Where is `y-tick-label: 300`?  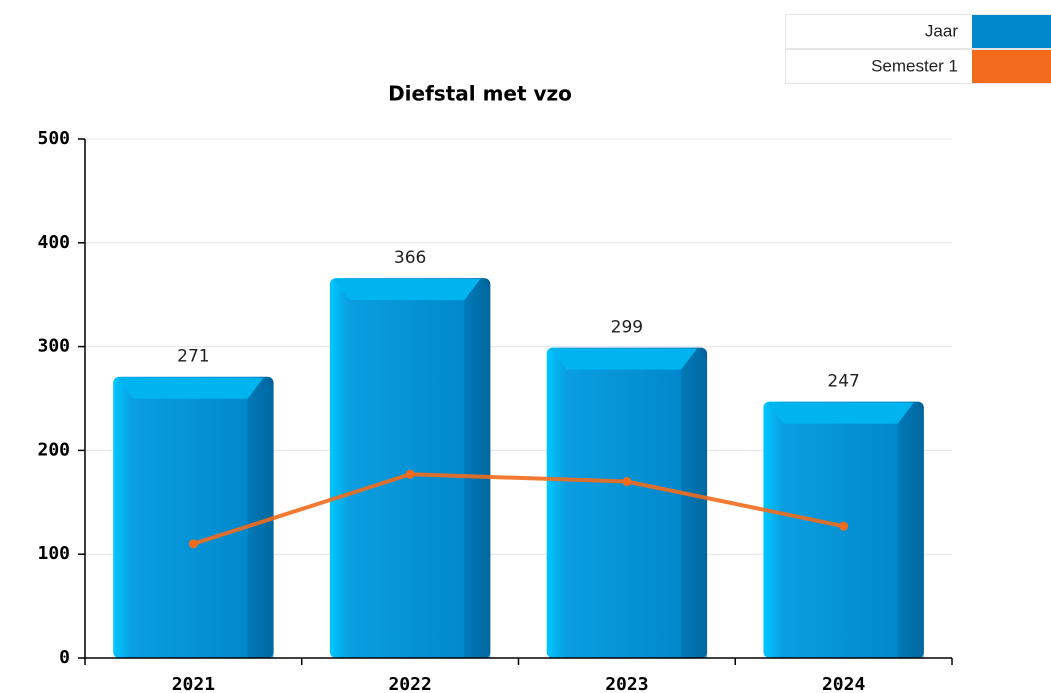
y-tick-label: 300 is located at coordinates (53, 346).